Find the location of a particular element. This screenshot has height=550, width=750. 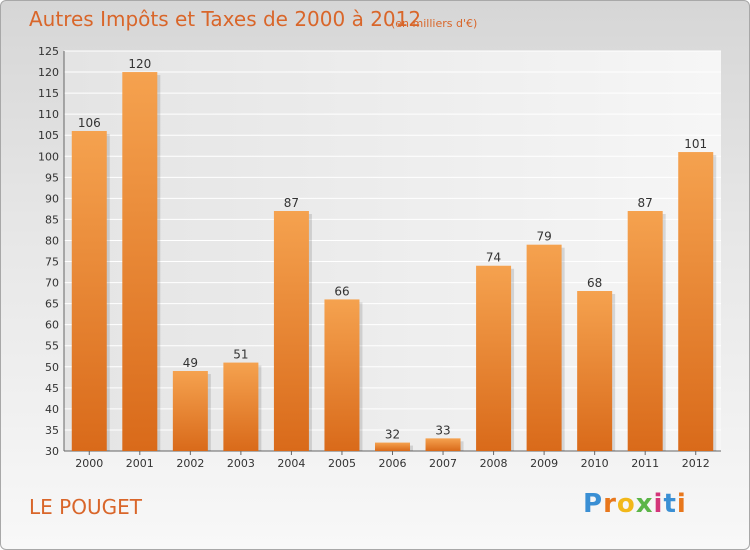

bar-value-label: 68 is located at coordinates (594, 283).